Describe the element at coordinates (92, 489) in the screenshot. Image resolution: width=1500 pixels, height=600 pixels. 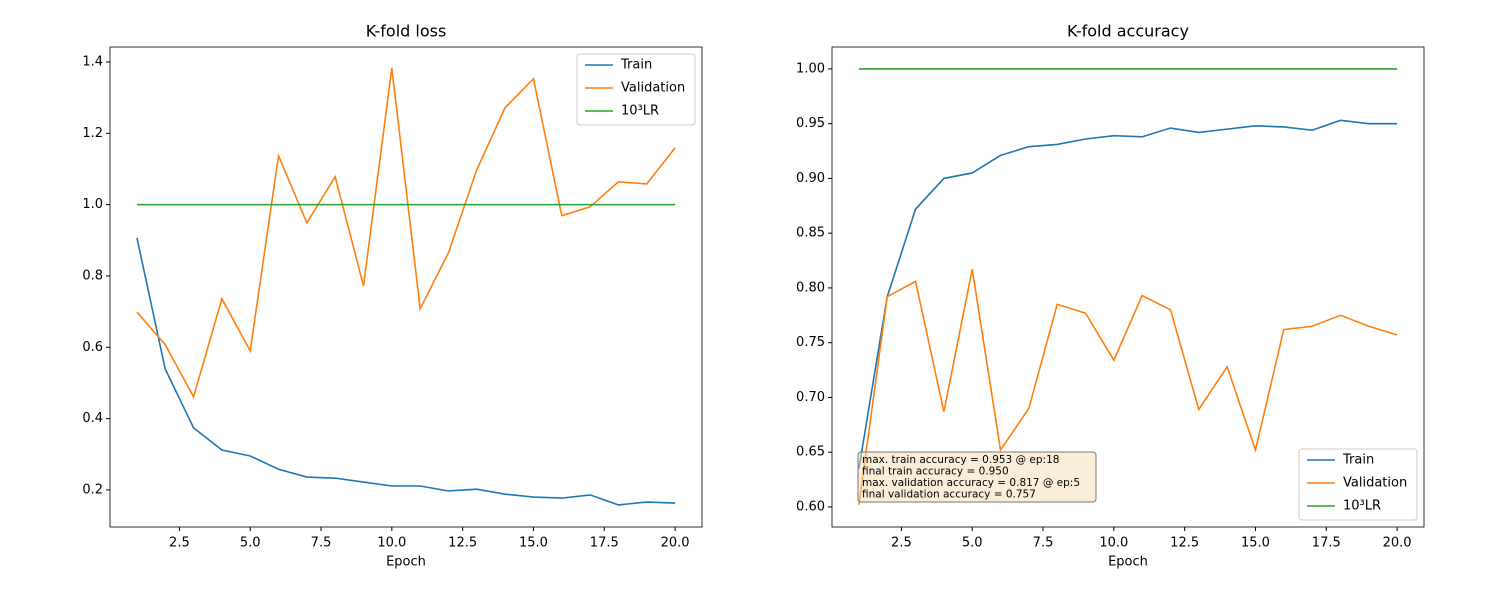
I see `y-tick-label: 0.2` at that location.